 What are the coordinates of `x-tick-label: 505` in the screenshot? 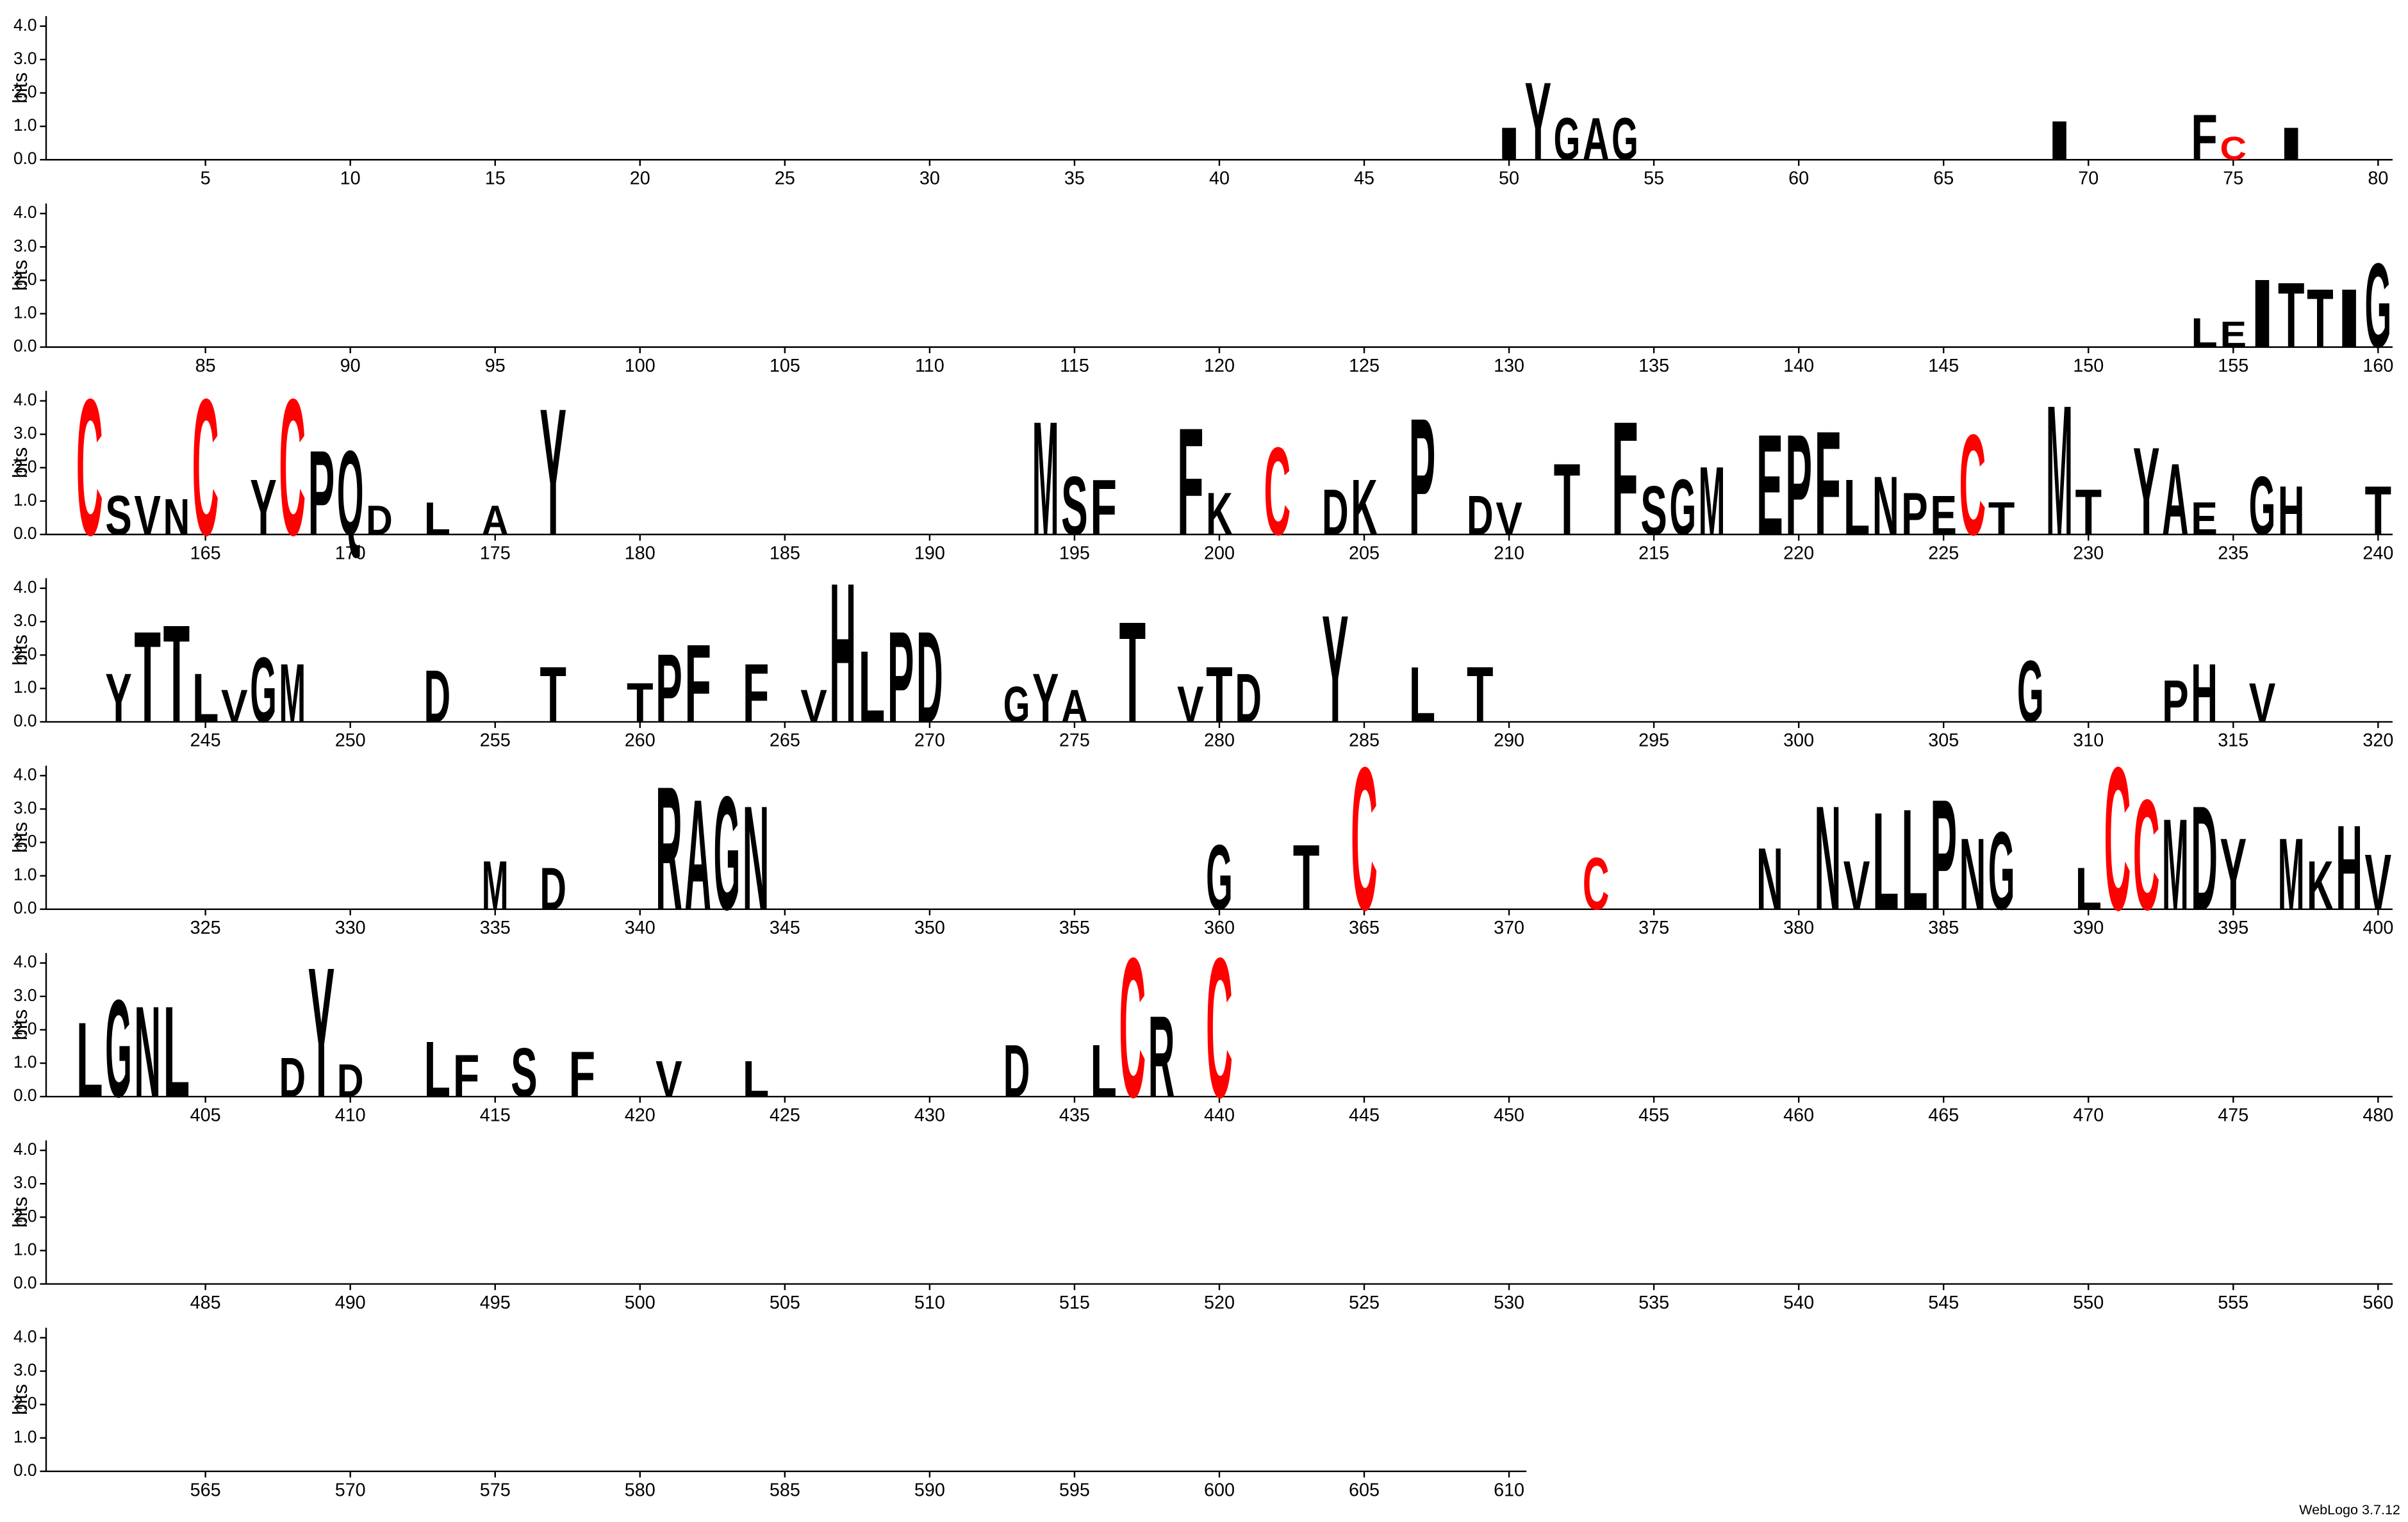 It's located at (785, 1303).